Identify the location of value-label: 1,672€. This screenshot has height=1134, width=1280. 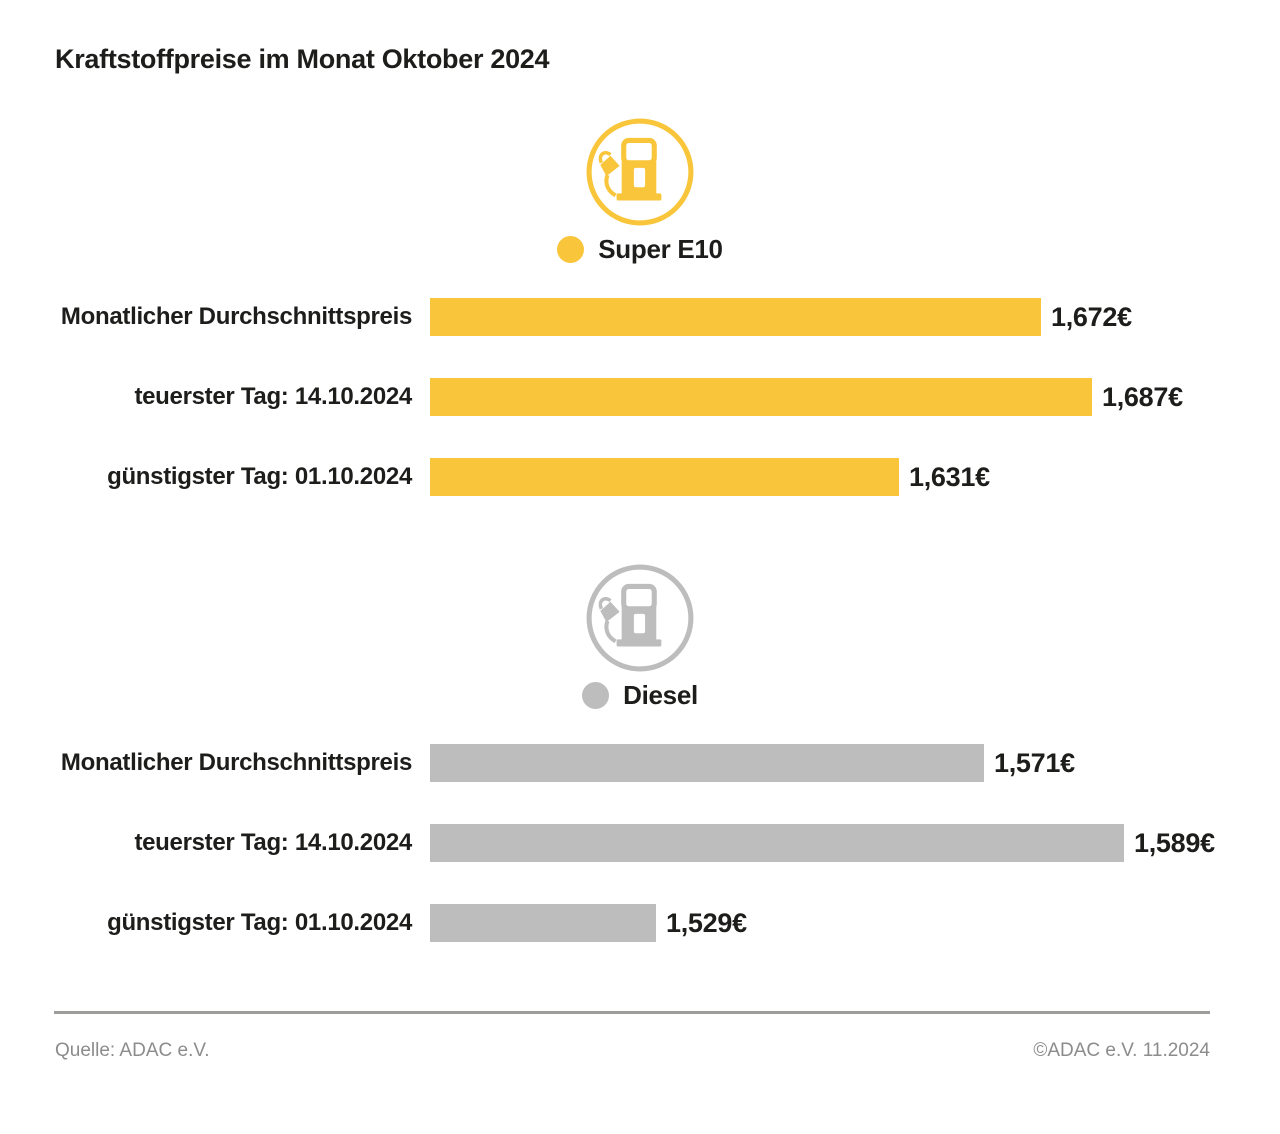
(1091, 316).